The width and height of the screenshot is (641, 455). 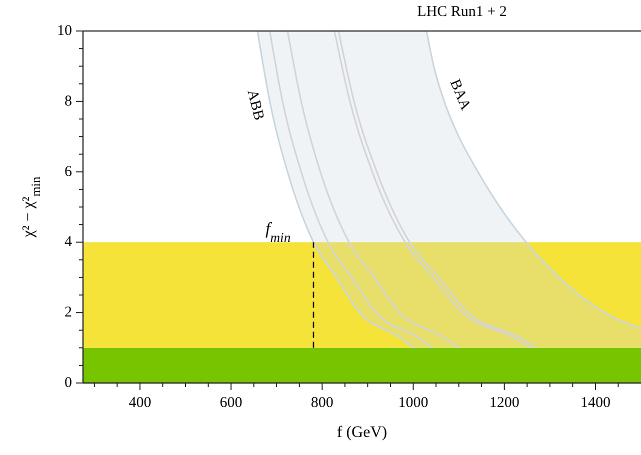 I want to click on x-tick-label: 800, so click(x=322, y=403).